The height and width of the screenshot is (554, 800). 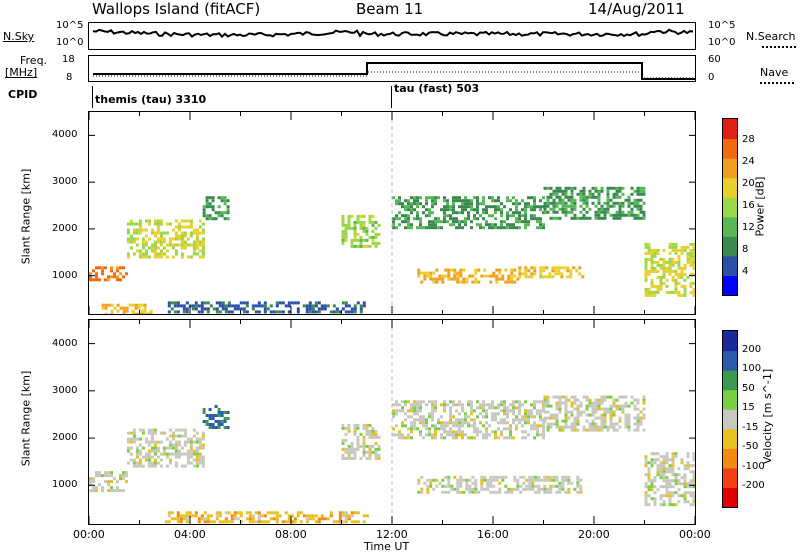 I want to click on freq-line, so click(x=394, y=71).